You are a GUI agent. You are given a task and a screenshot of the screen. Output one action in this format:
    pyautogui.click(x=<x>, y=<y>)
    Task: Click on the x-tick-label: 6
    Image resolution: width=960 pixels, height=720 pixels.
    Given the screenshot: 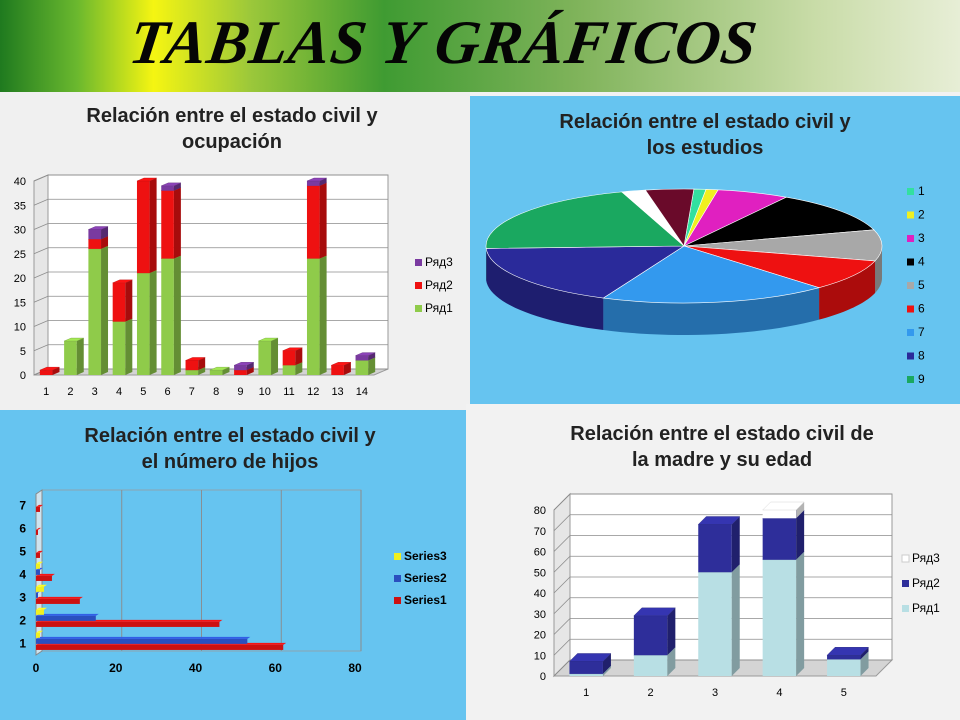 What is the action you would take?
    pyautogui.click(x=168, y=392)
    